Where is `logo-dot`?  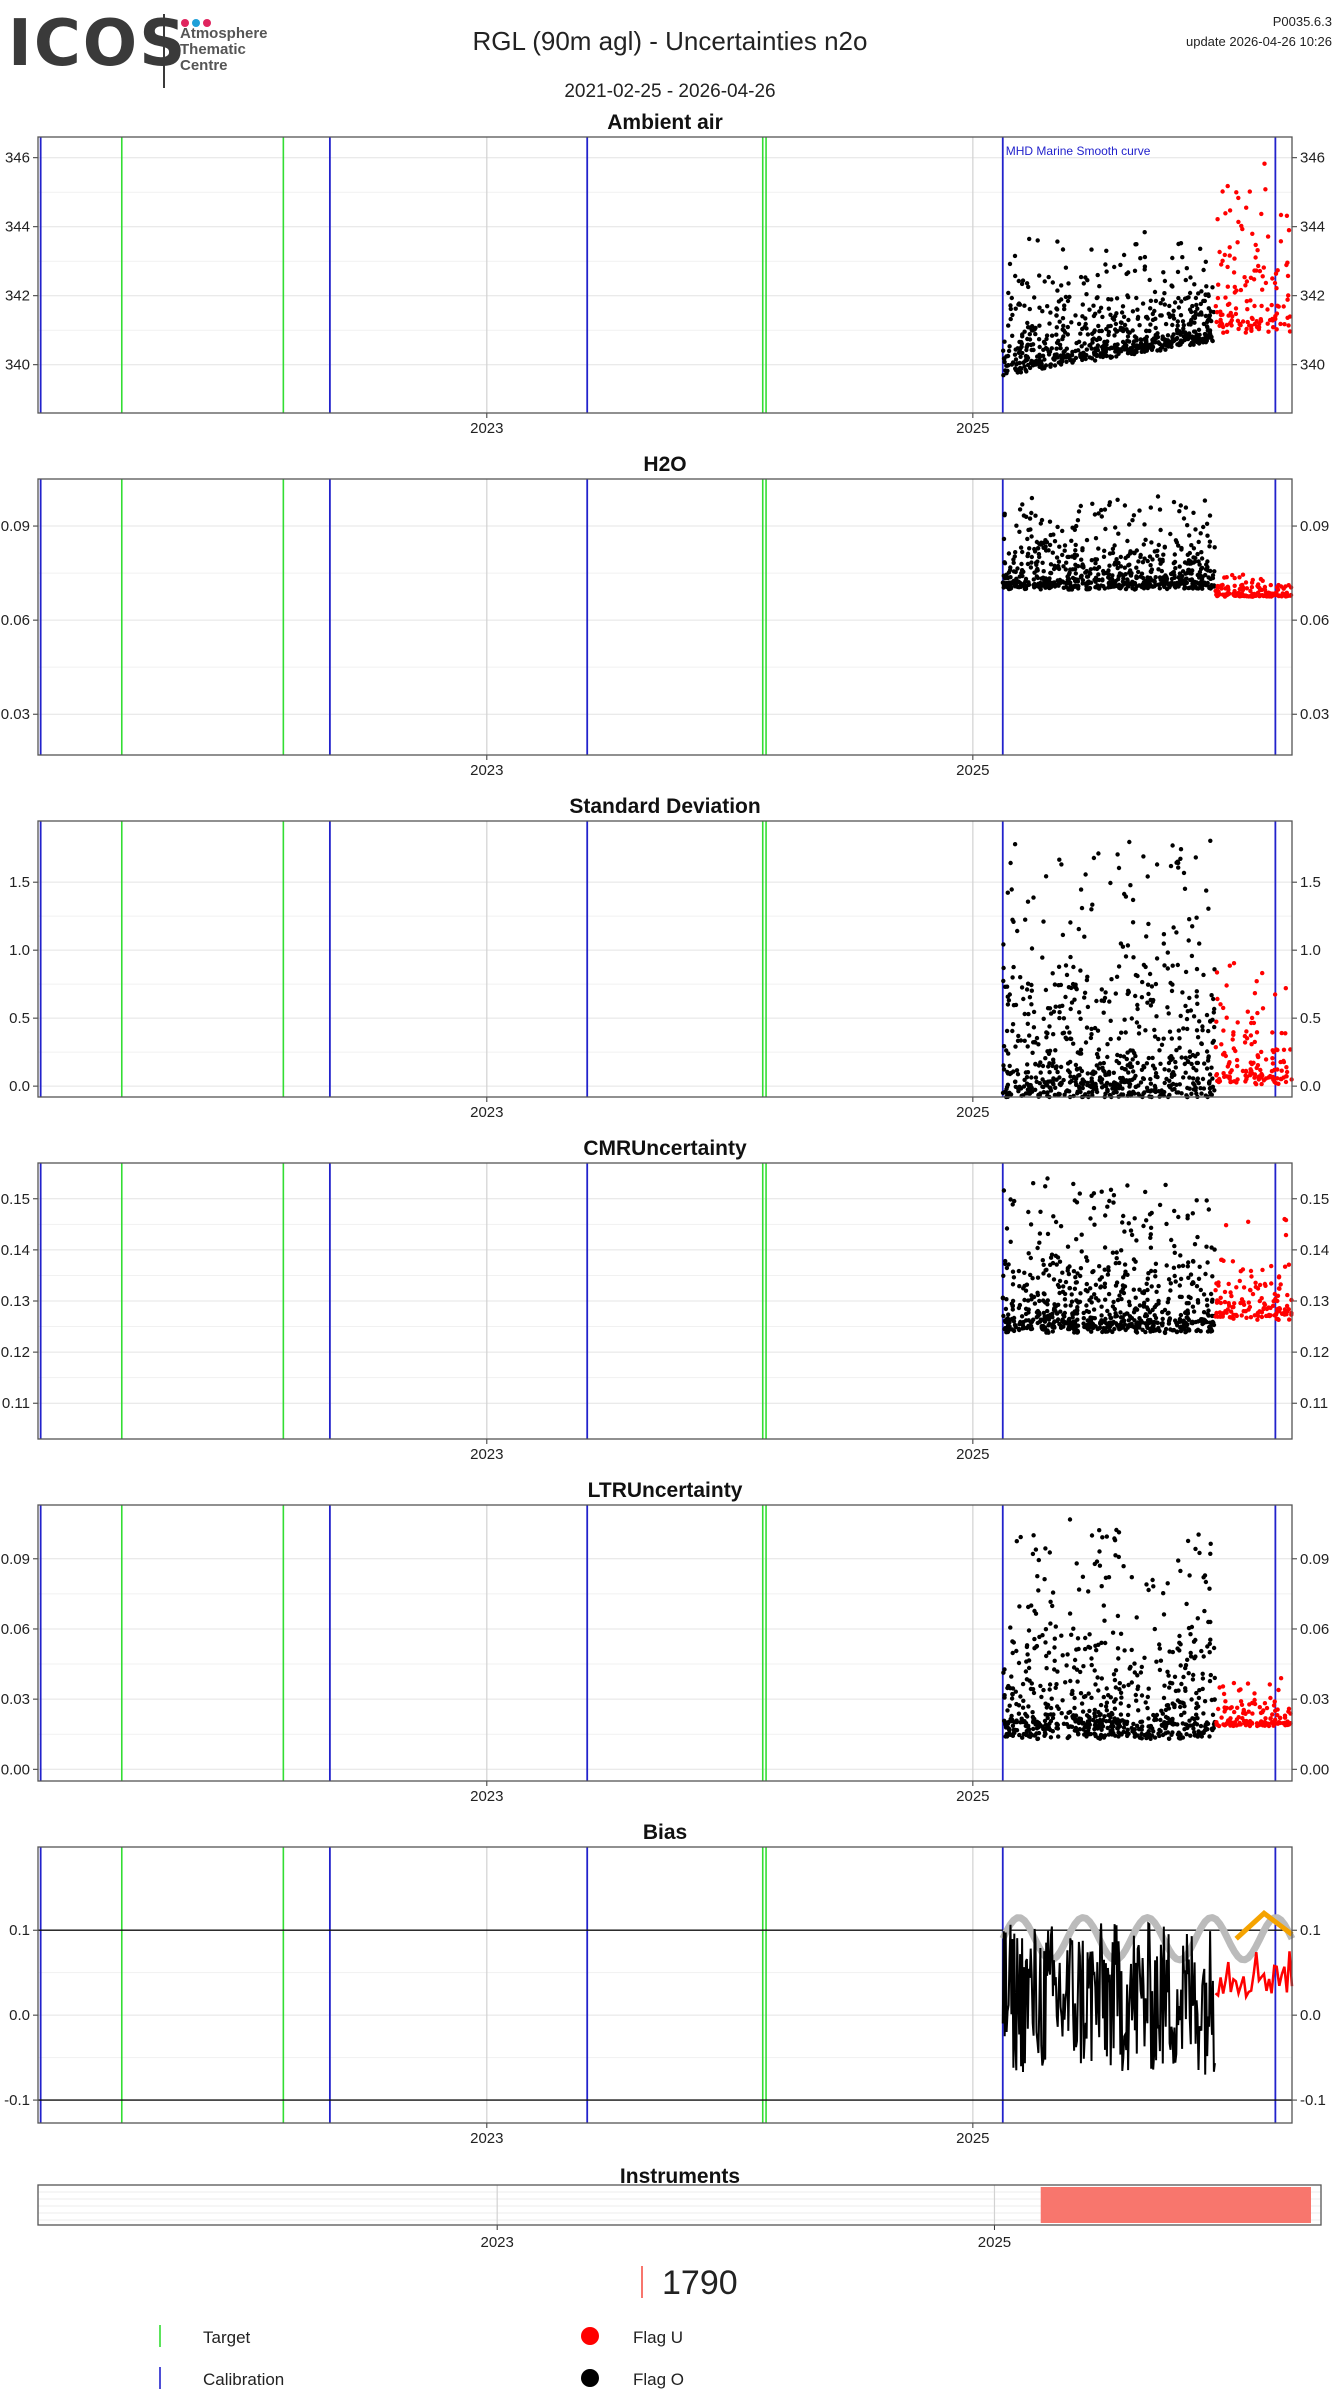
logo-dot is located at coordinates (207, 23).